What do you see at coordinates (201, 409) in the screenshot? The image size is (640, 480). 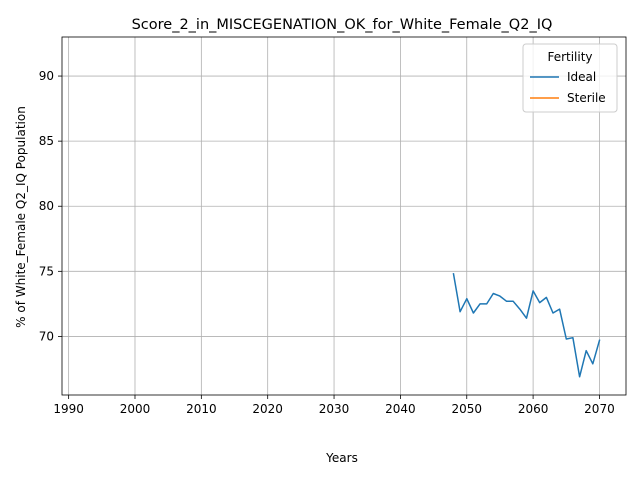 I see `x-tick-label: 2010` at bounding box center [201, 409].